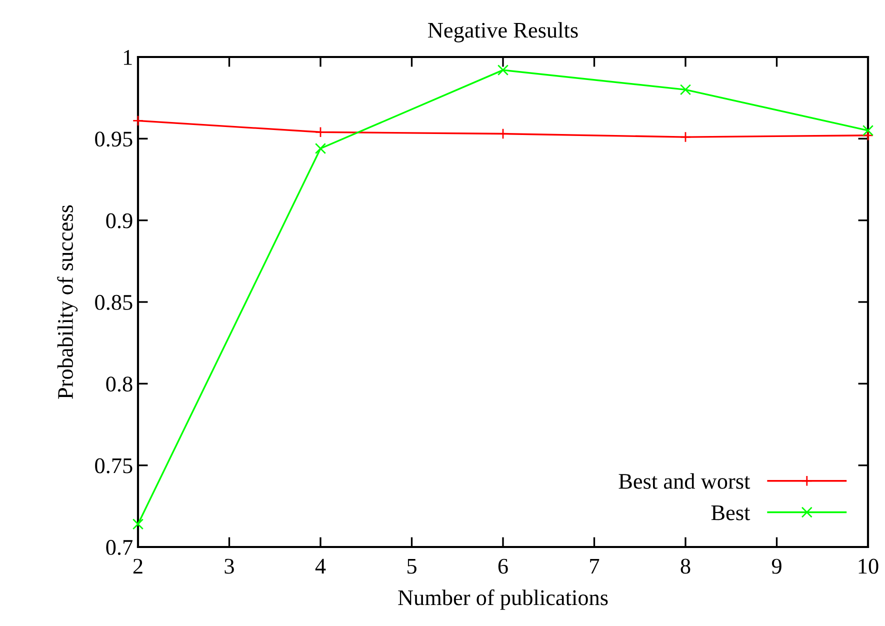 This screenshot has height=626, width=885. What do you see at coordinates (119, 548) in the screenshot?
I see `y-tick-label: 0.7` at bounding box center [119, 548].